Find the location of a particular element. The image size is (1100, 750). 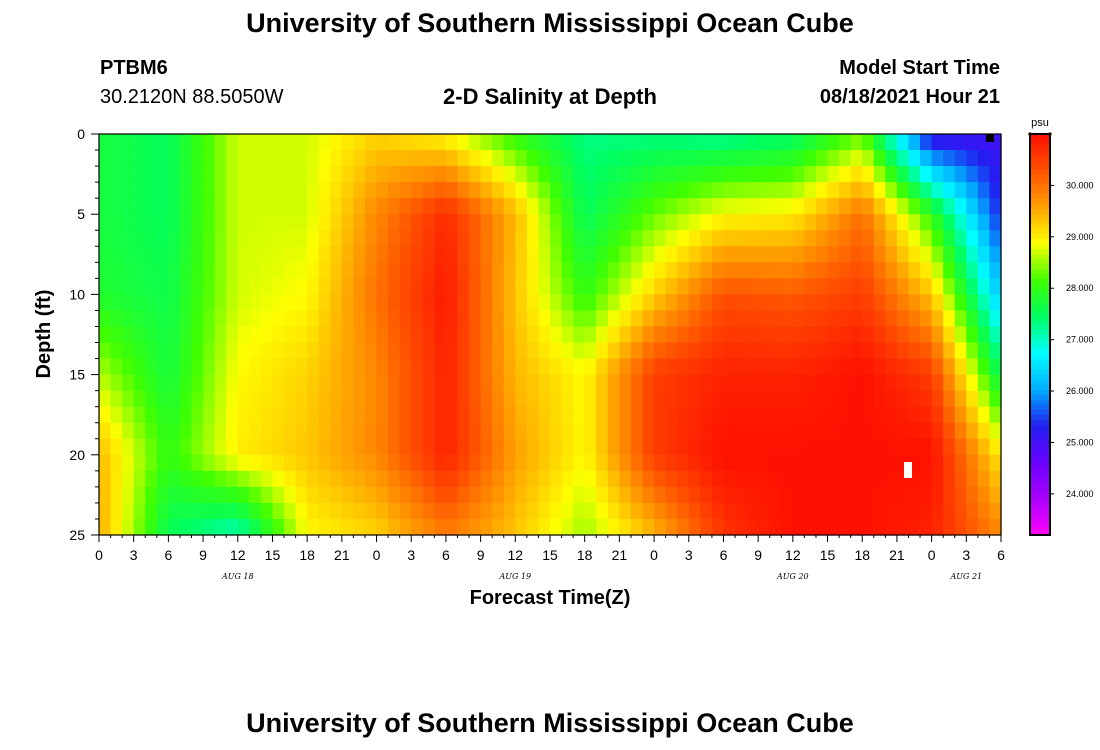

y-tick-label: 25 is located at coordinates (77, 535).